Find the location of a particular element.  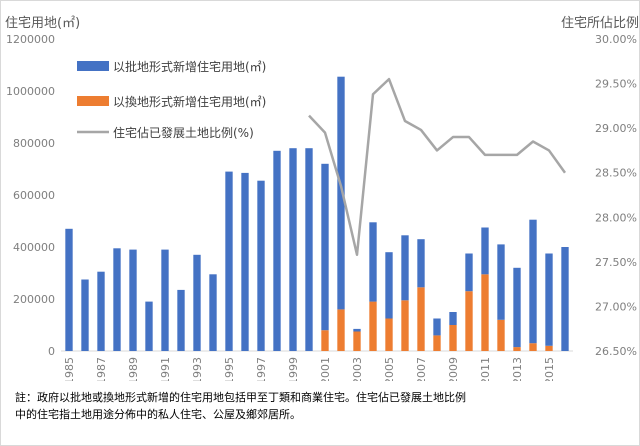

x-tick-label: 1995 is located at coordinates (229, 369).